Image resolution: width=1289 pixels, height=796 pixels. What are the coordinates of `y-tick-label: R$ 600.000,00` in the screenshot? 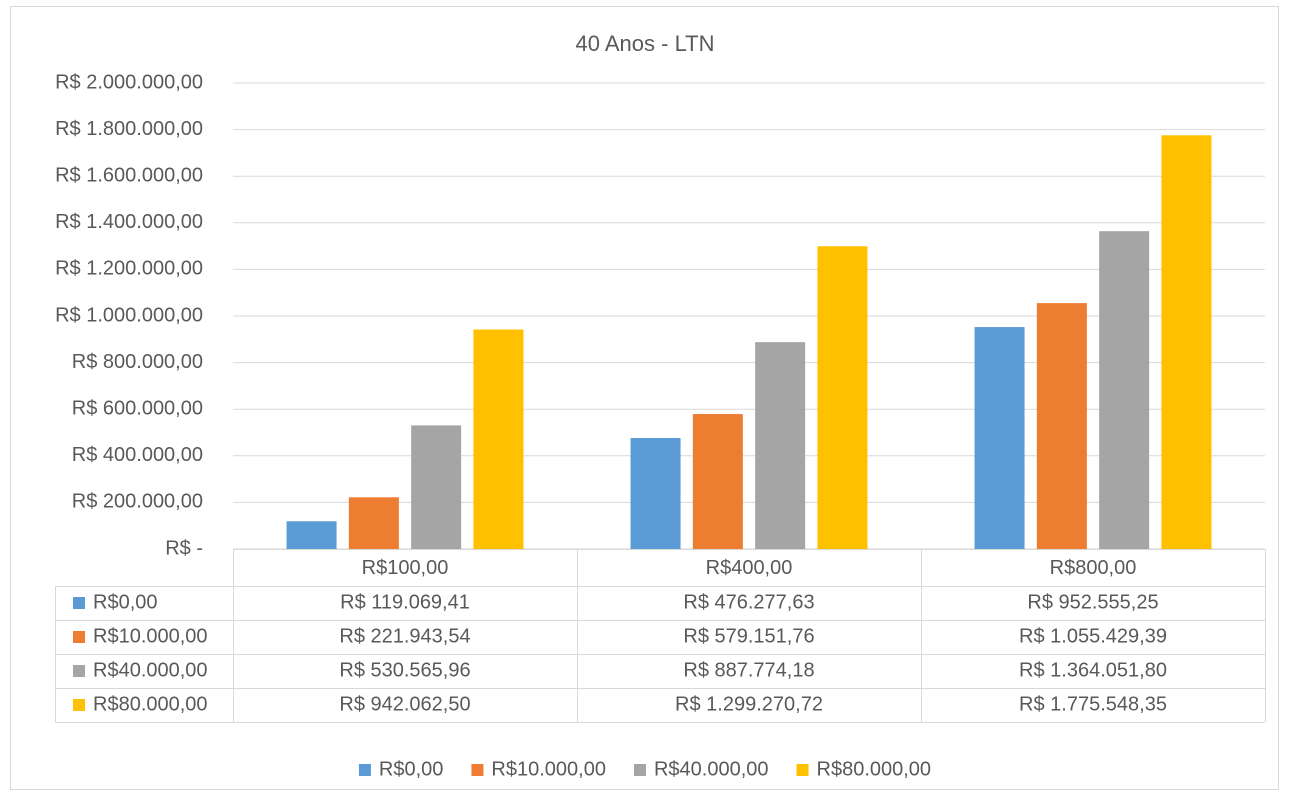 It's located at (137, 408).